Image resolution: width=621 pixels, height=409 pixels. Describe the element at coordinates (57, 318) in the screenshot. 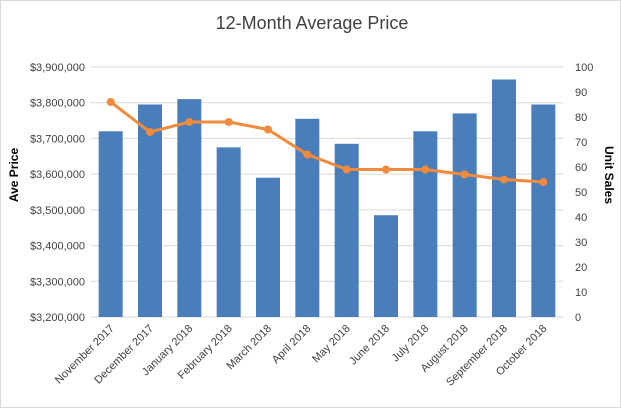

I see `y-tick-label: $3,200,000` at that location.